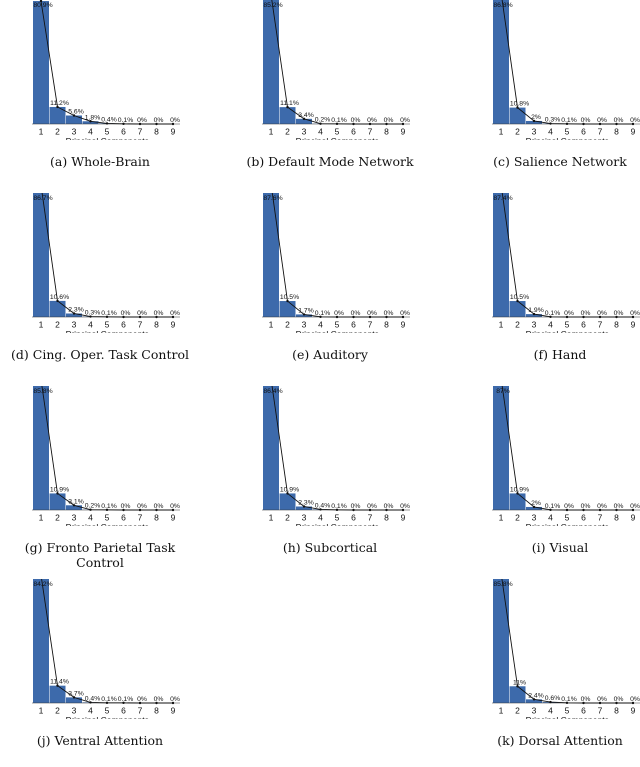  I want to click on value-label: 3.7%, so click(76, 693).